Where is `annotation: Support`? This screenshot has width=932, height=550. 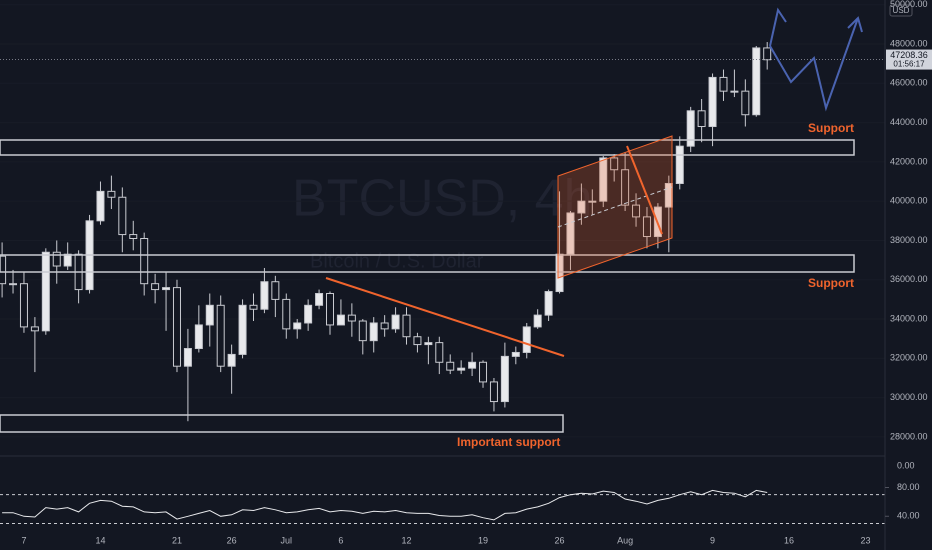
annotation: Support is located at coordinates (831, 283).